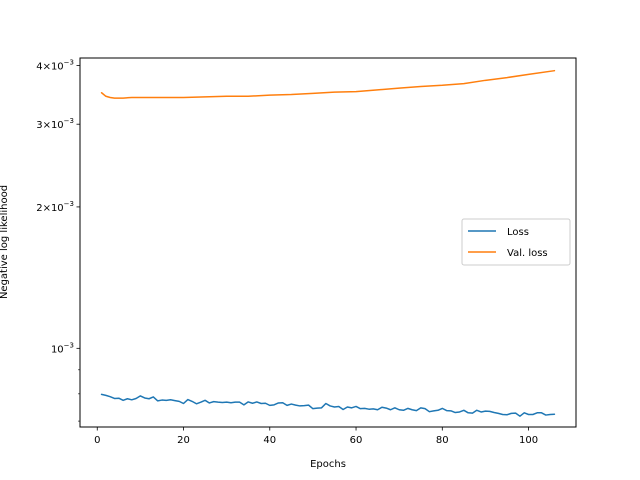  What do you see at coordinates (183, 440) in the screenshot?
I see `x-tick-label: 20` at bounding box center [183, 440].